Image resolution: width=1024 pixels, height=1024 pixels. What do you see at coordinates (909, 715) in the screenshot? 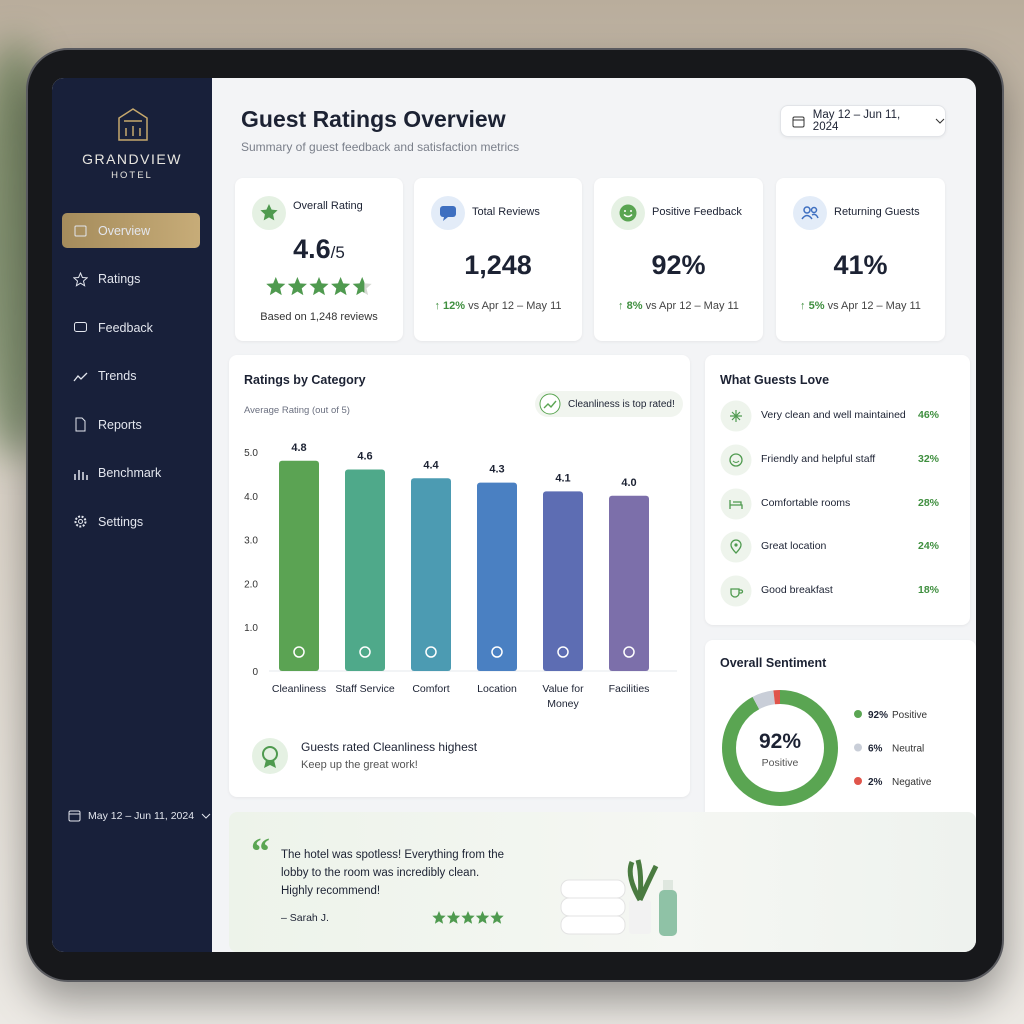
I see `legend-label: Positive` at bounding box center [909, 715].